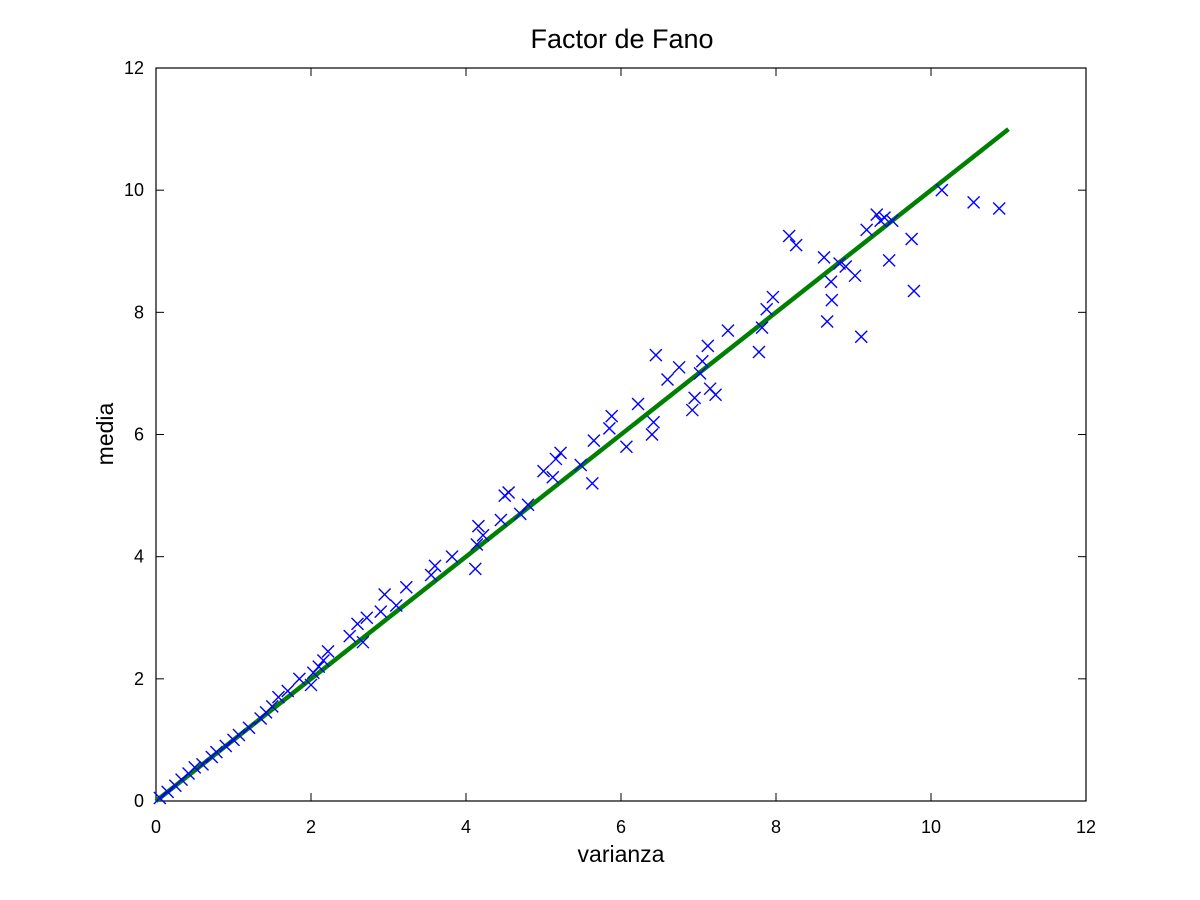 This screenshot has width=1200, height=900. Describe the element at coordinates (621, 39) in the screenshot. I see `chart-title: Factor de Fano` at that location.